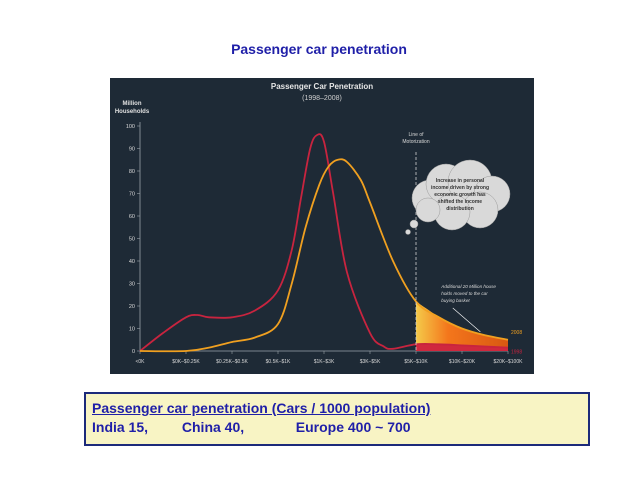 This screenshot has height=493, width=638. Describe the element at coordinates (132, 307) in the screenshot. I see `y-tick-label: 20` at that location.